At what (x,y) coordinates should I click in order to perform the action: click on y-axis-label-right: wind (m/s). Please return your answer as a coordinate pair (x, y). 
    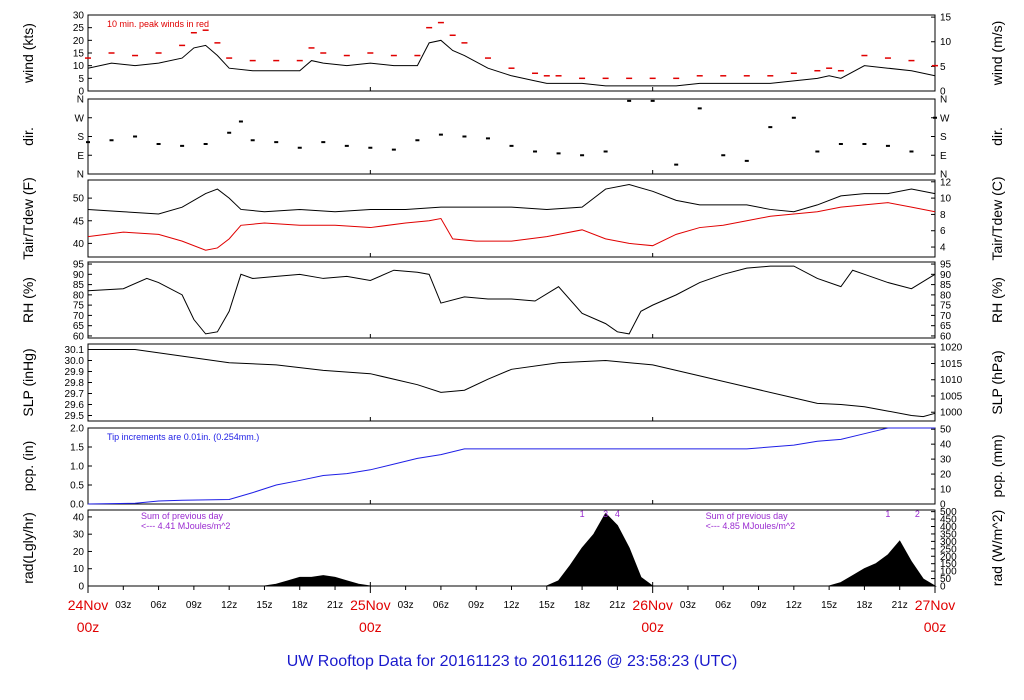
    Looking at the image, I should click on (997, 54).